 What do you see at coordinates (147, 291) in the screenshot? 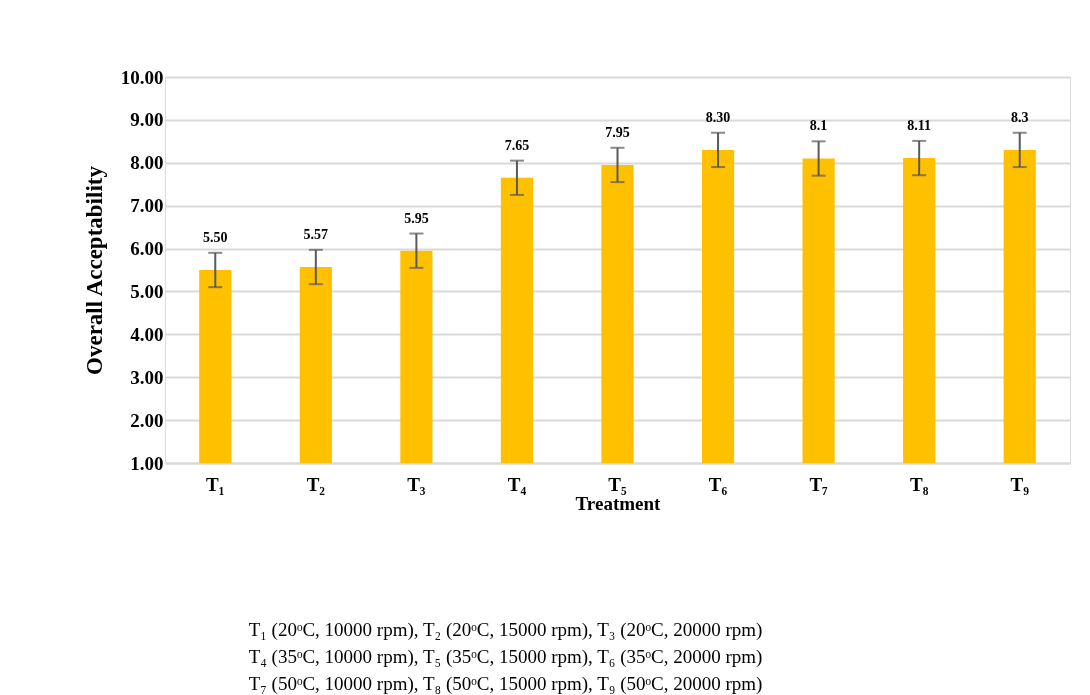
I see `y-tick-label: 5.00` at bounding box center [147, 291].